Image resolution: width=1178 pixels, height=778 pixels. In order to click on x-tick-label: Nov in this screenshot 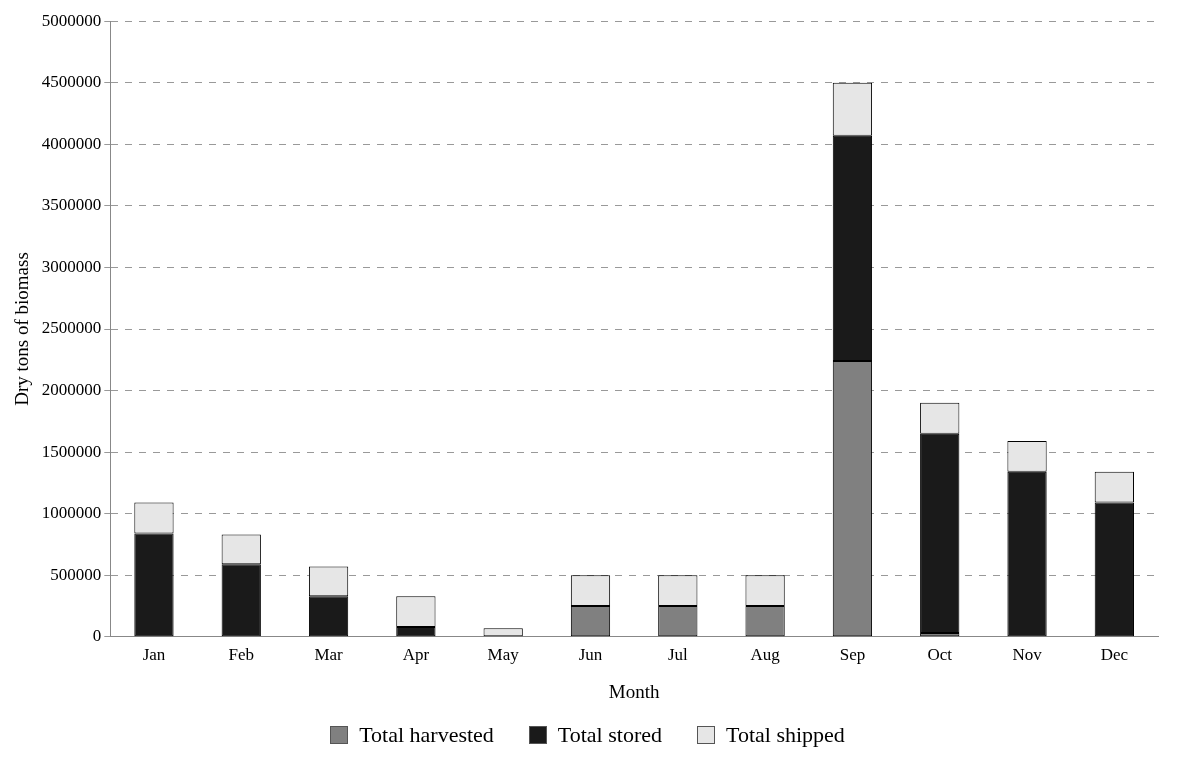, I will do `click(1027, 655)`.